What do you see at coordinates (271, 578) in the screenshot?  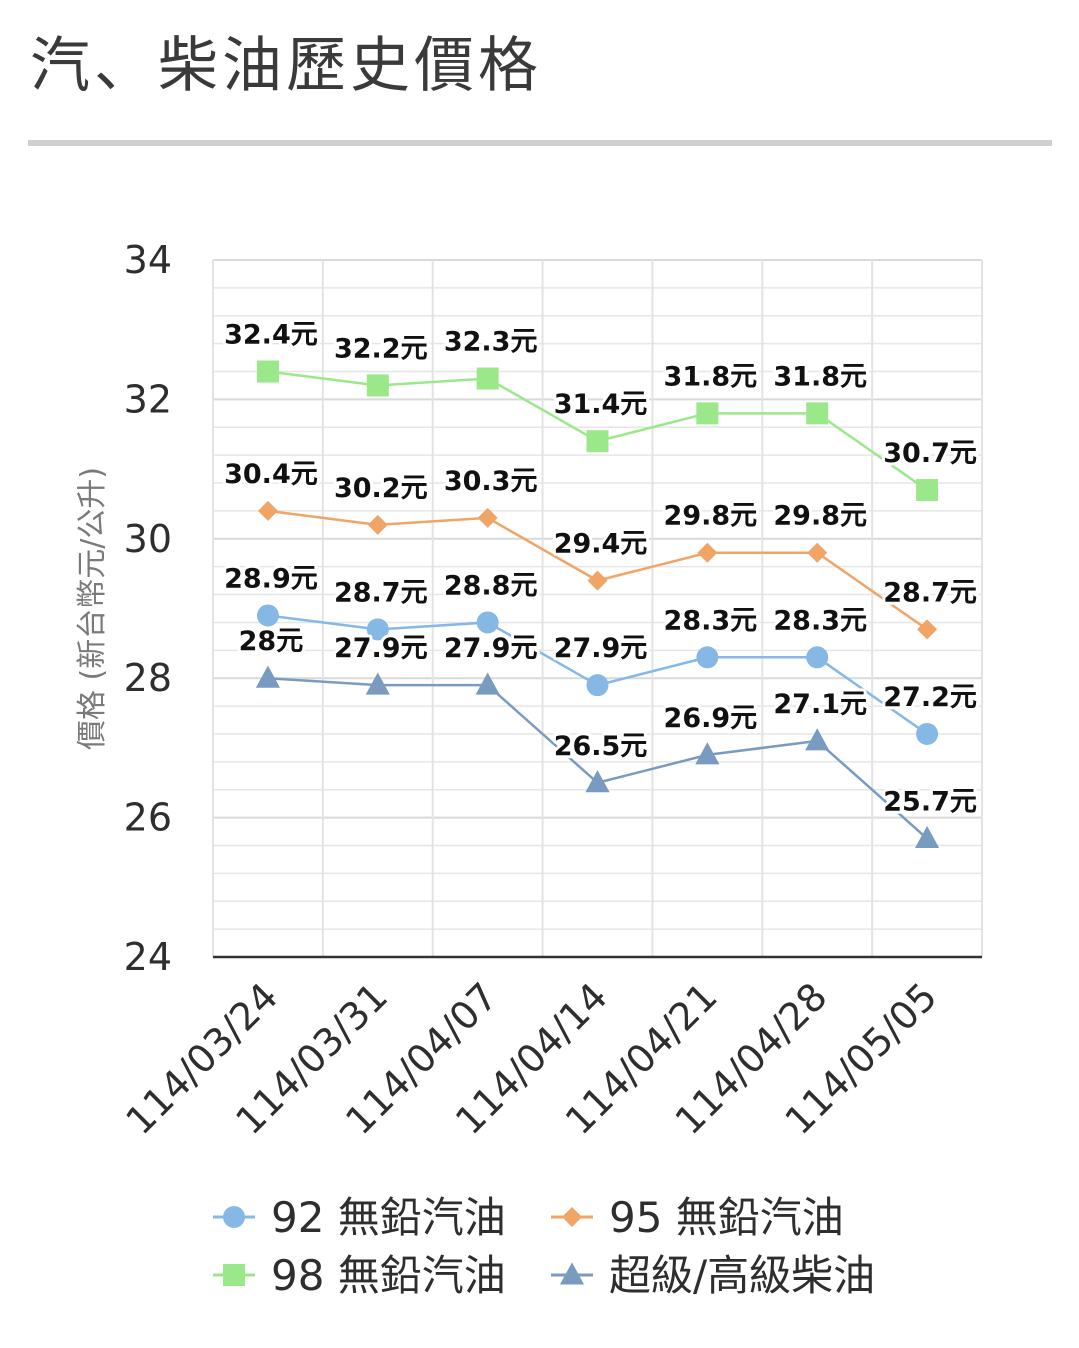 I see `data-label: 28.9元` at bounding box center [271, 578].